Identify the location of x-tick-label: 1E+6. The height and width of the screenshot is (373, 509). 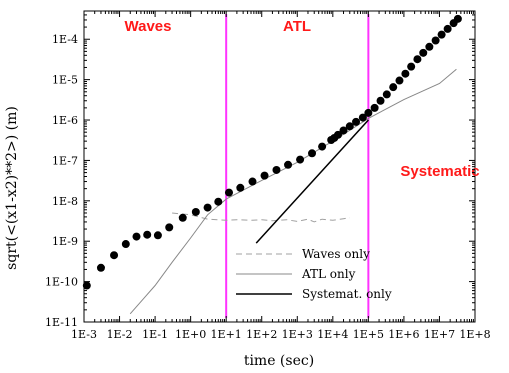
(403, 334).